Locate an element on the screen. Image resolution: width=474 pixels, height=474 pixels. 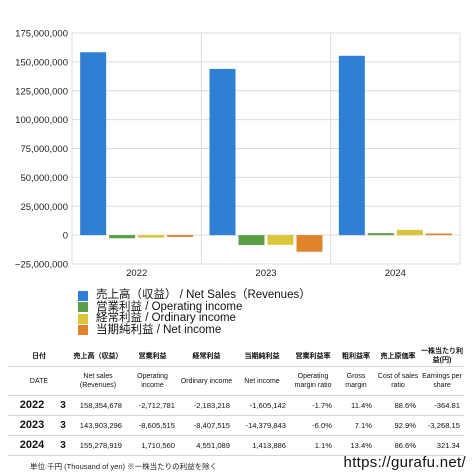
y-tick-label: −25,000,000 is located at coordinates (41, 265).